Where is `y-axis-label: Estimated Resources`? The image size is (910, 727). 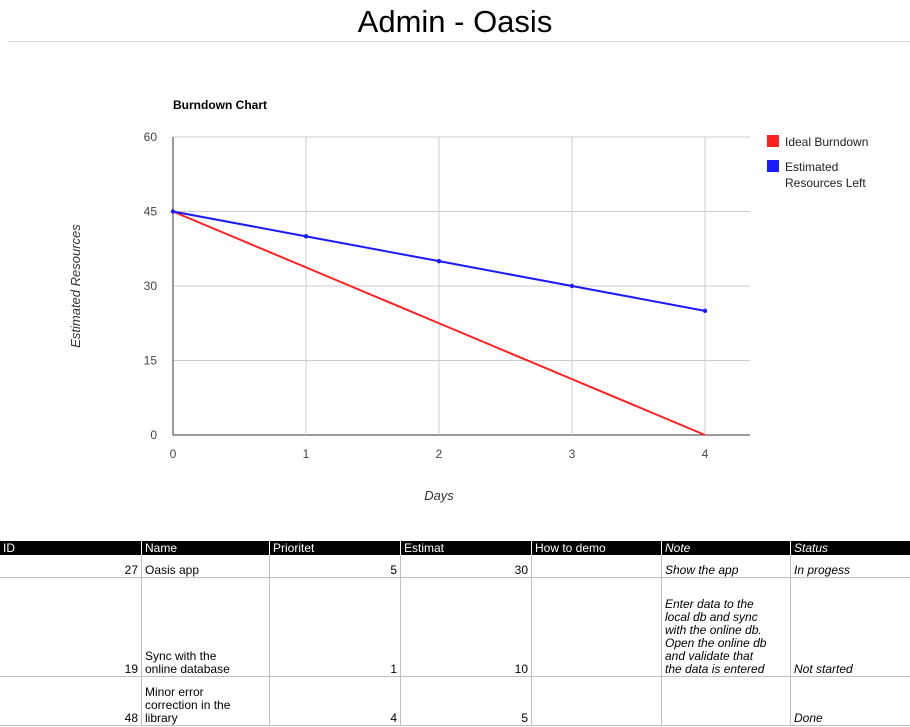 y-axis-label: Estimated Resources is located at coordinates (75, 286).